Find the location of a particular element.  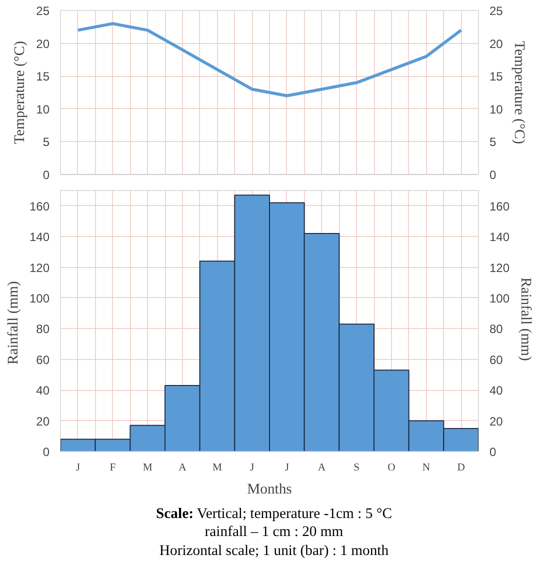

line-series is located at coordinates (269, 60).